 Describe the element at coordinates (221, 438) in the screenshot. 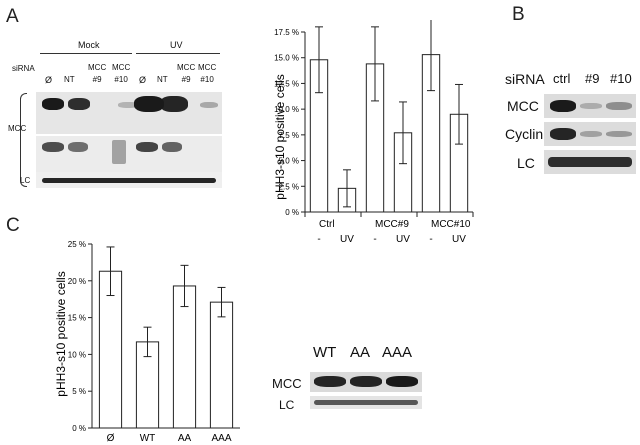

I see `x-tick-label: AAA` at that location.